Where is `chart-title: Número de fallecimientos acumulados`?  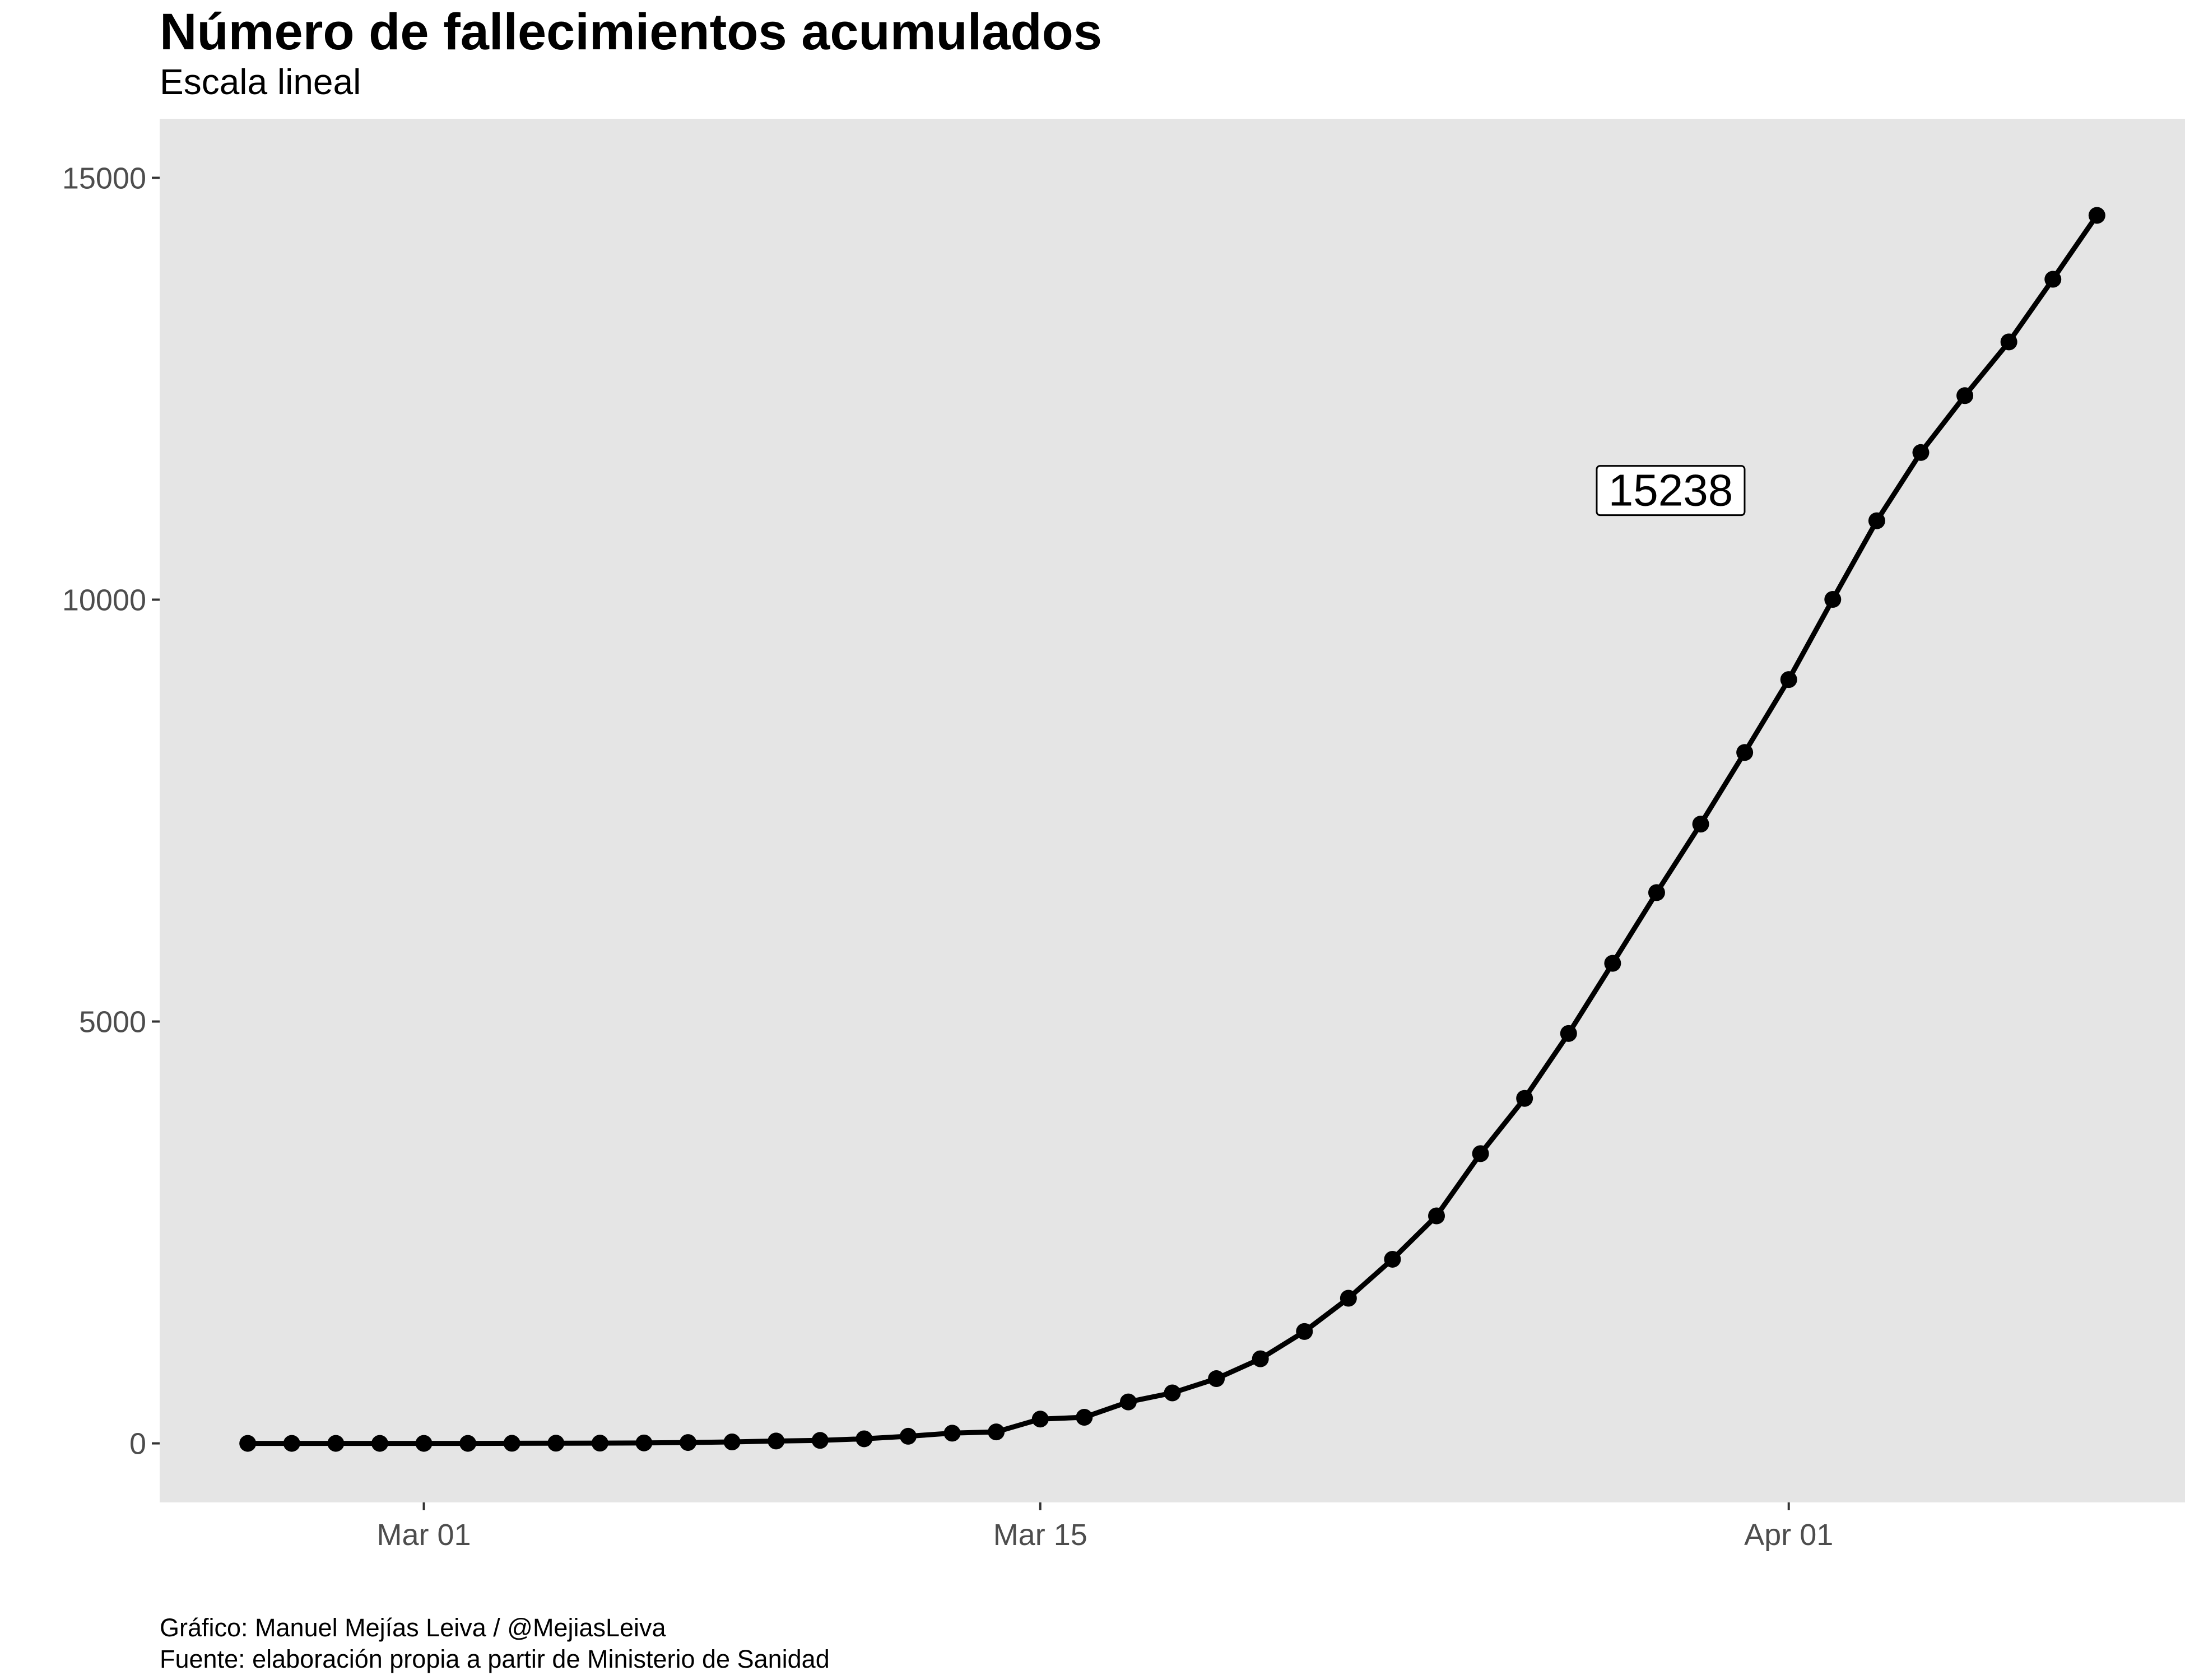 chart-title: Número de fallecimientos acumulados is located at coordinates (631, 32).